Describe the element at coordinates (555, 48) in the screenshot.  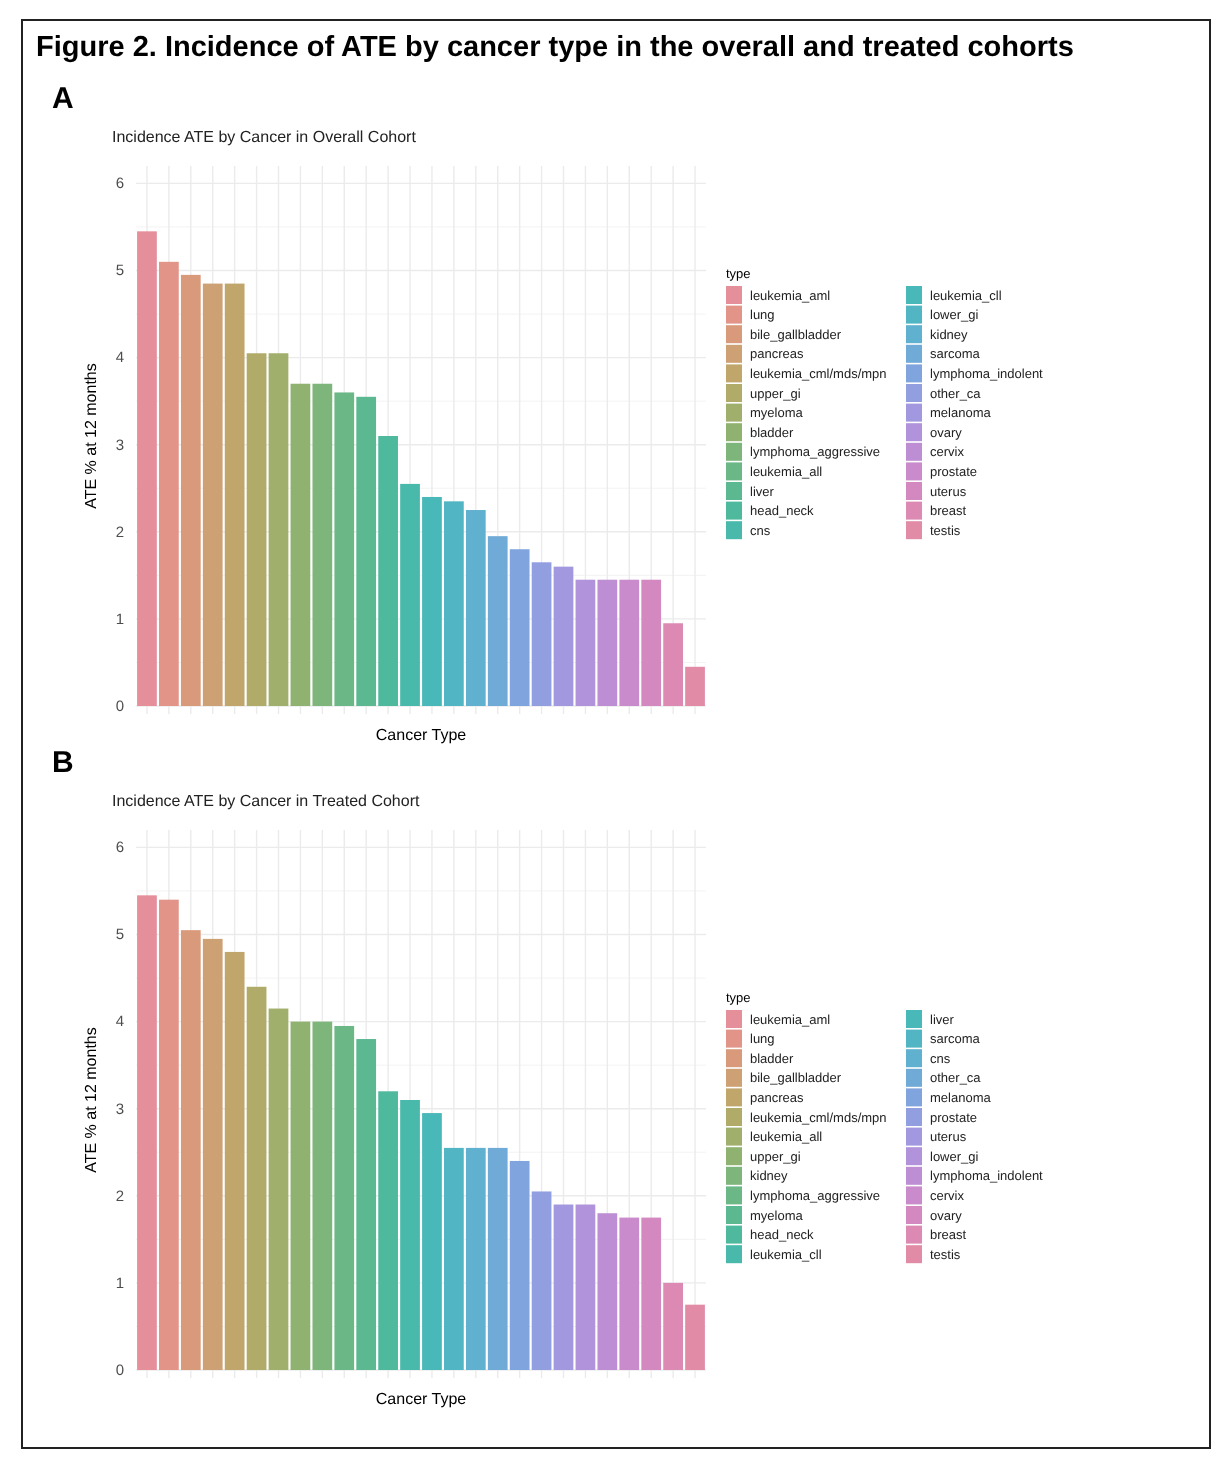
I see `caption: Figure 2. Incidence of ATE by cancer type in the overall and treated cohorts` at that location.